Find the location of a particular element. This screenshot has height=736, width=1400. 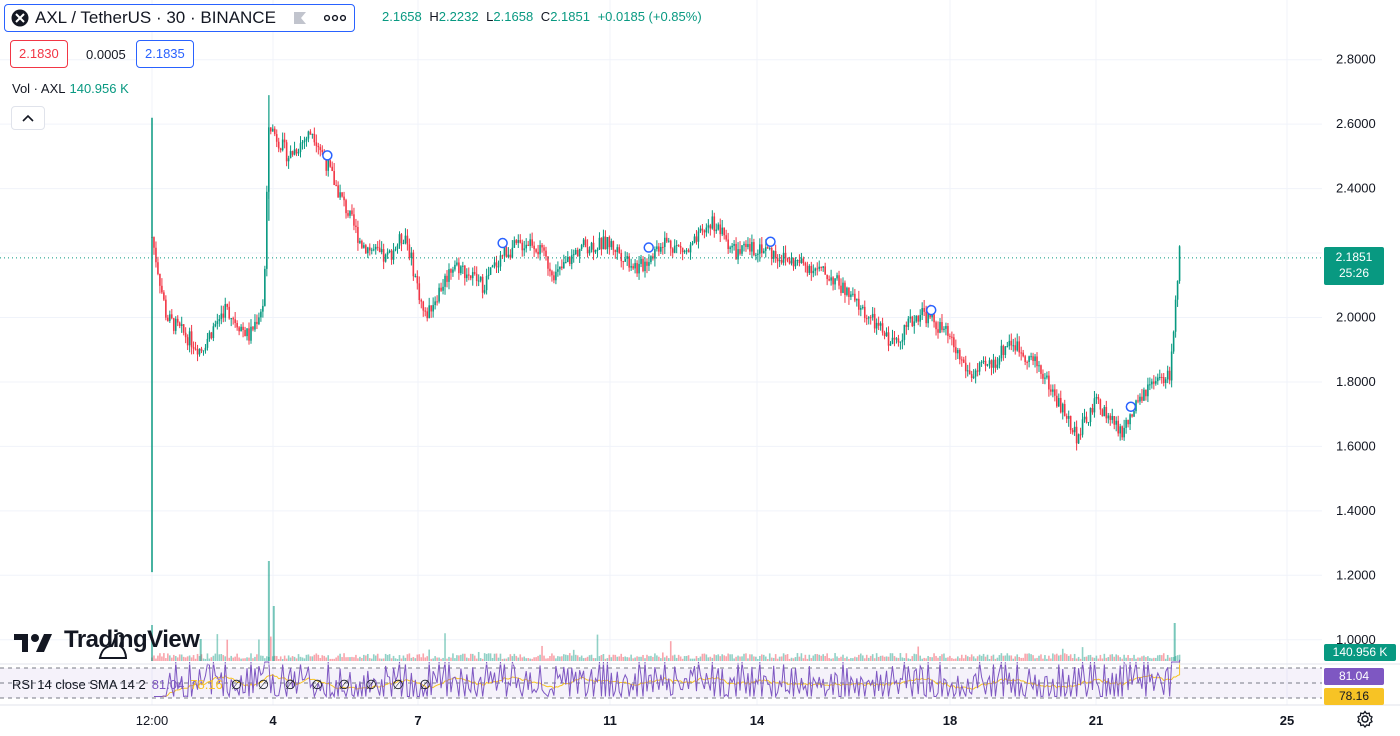

bid-button: 2.1830 is located at coordinates (39, 54).